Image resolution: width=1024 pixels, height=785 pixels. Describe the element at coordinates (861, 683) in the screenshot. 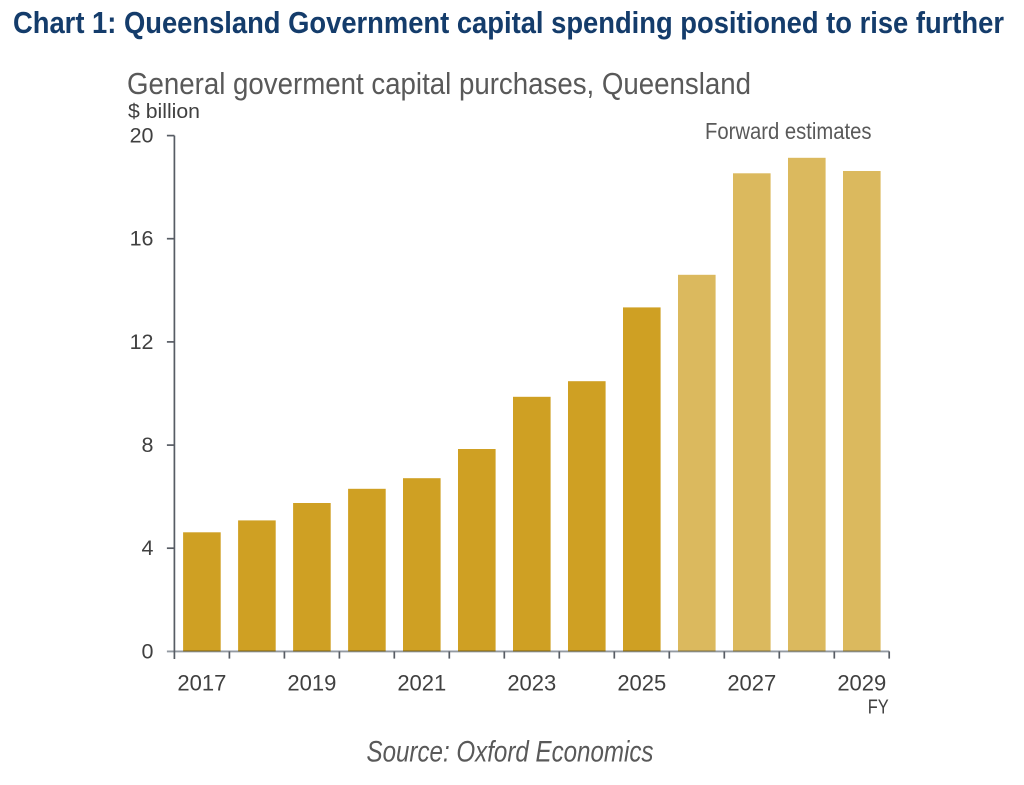

I see `svg-text: 2029` at that location.